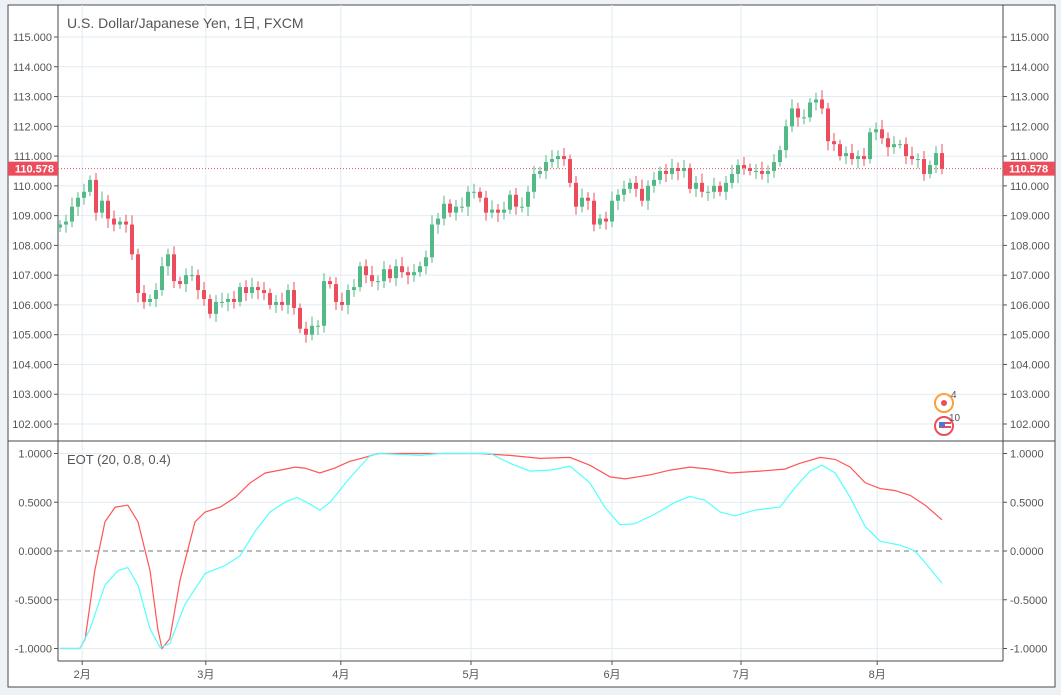 This screenshot has height=695, width=1061. Describe the element at coordinates (33, 168) in the screenshot. I see `last-price-label-left-bg` at that location.